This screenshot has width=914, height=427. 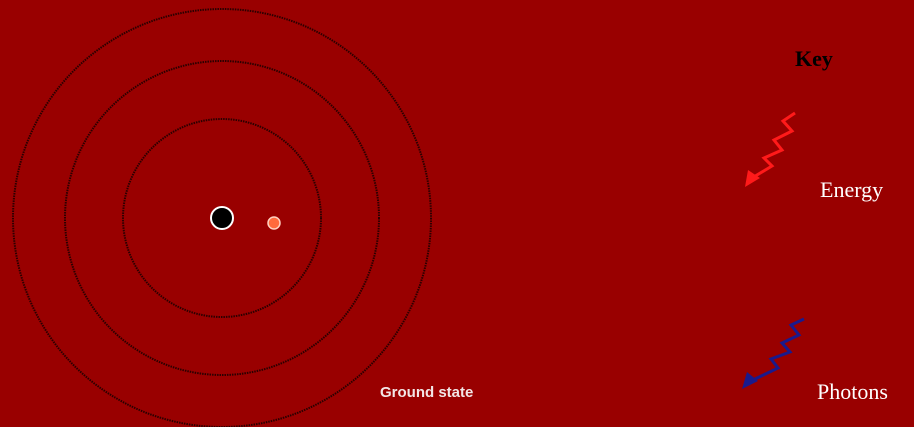 What do you see at coordinates (814, 58) in the screenshot?
I see `key-title: Key` at bounding box center [814, 58].